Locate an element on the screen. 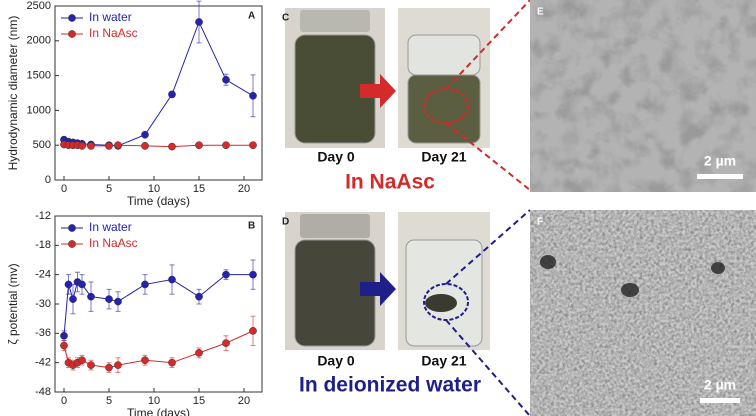 The height and width of the screenshot is (416, 756). y-tick-label: 2000 is located at coordinates (39, 41).